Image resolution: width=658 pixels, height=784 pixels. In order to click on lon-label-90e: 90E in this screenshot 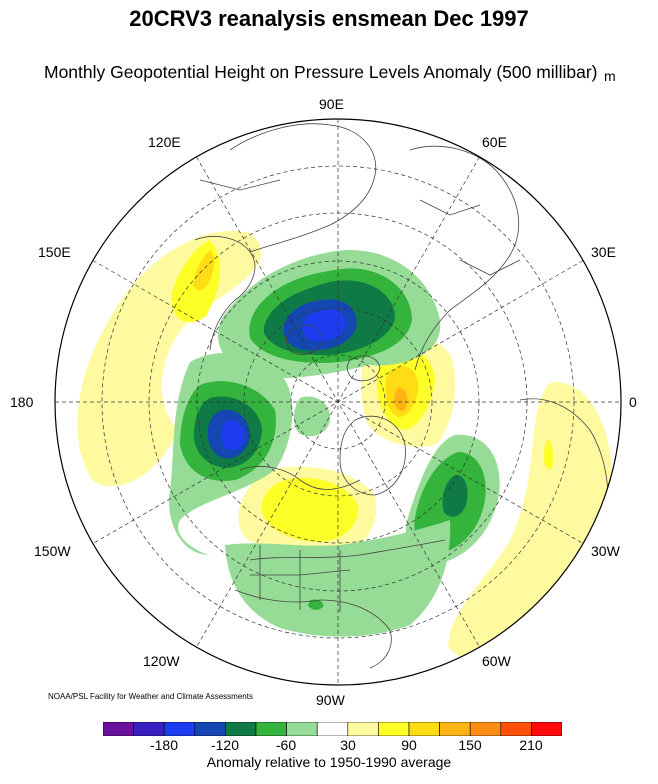, I will do `click(331, 104)`.